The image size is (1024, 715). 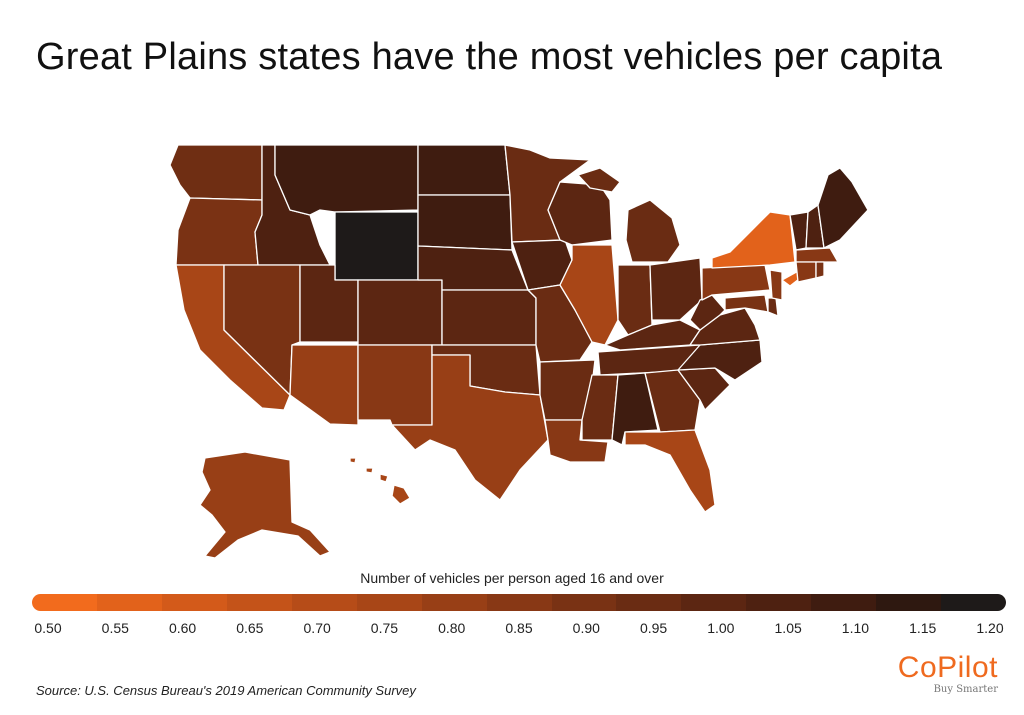 What do you see at coordinates (753, 240) in the screenshot?
I see `state-new-york` at bounding box center [753, 240].